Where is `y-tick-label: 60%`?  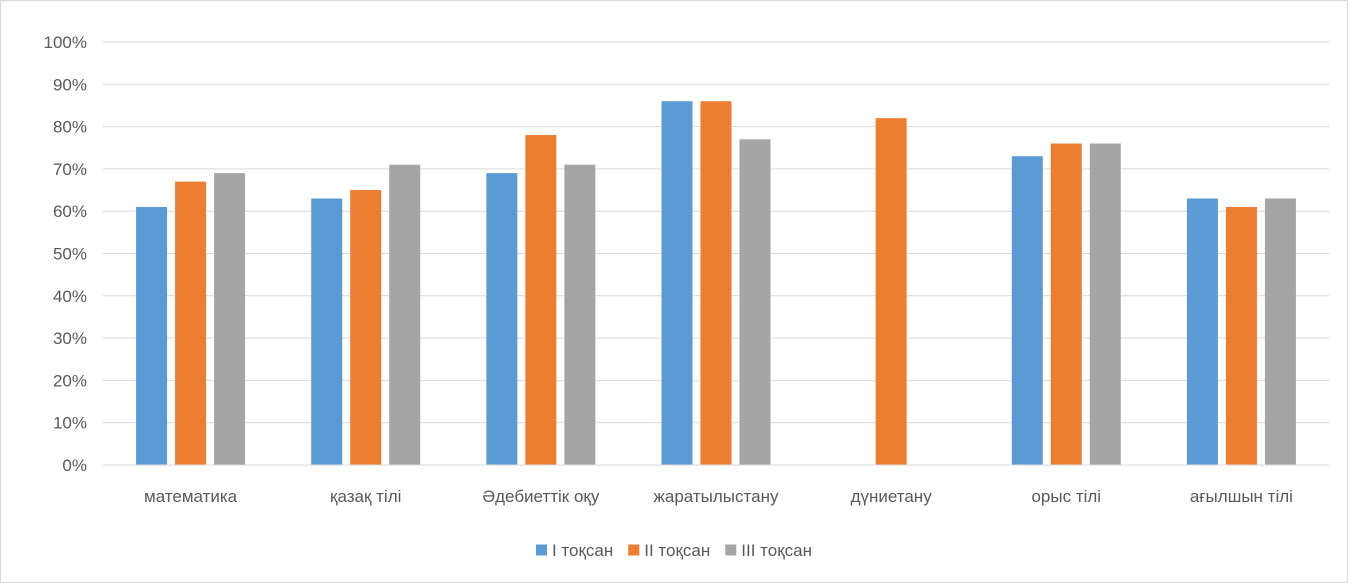
y-tick-label: 60% is located at coordinates (70, 211).